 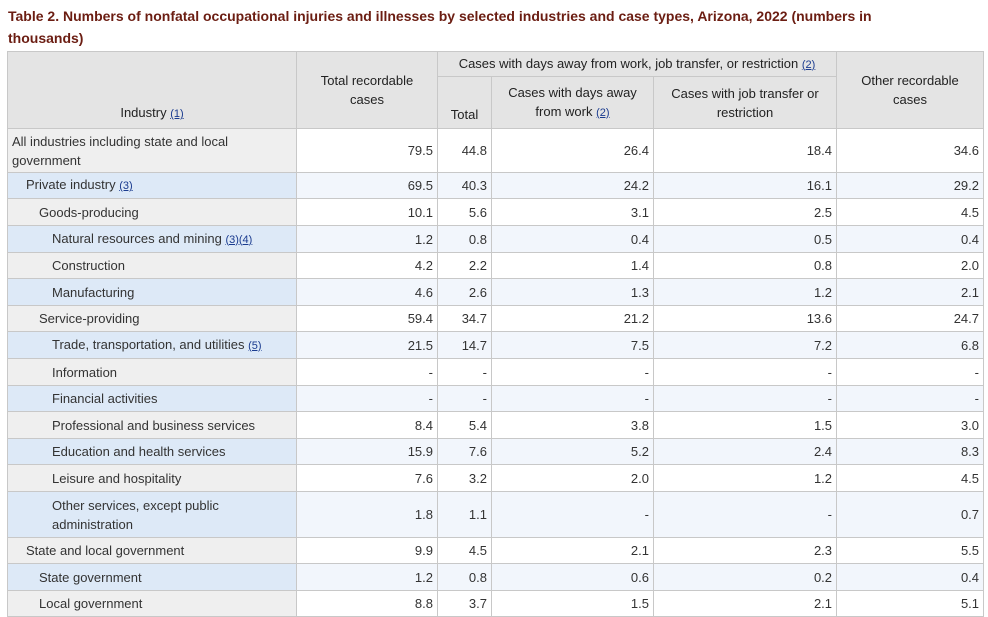 I want to click on row-header: Natural resources and mining (3)(4), so click(x=152, y=239).